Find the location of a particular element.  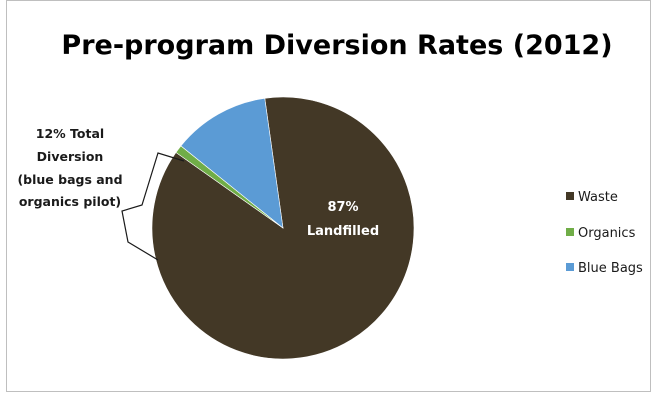

landfilled-text: Landfilled is located at coordinates (343, 231).